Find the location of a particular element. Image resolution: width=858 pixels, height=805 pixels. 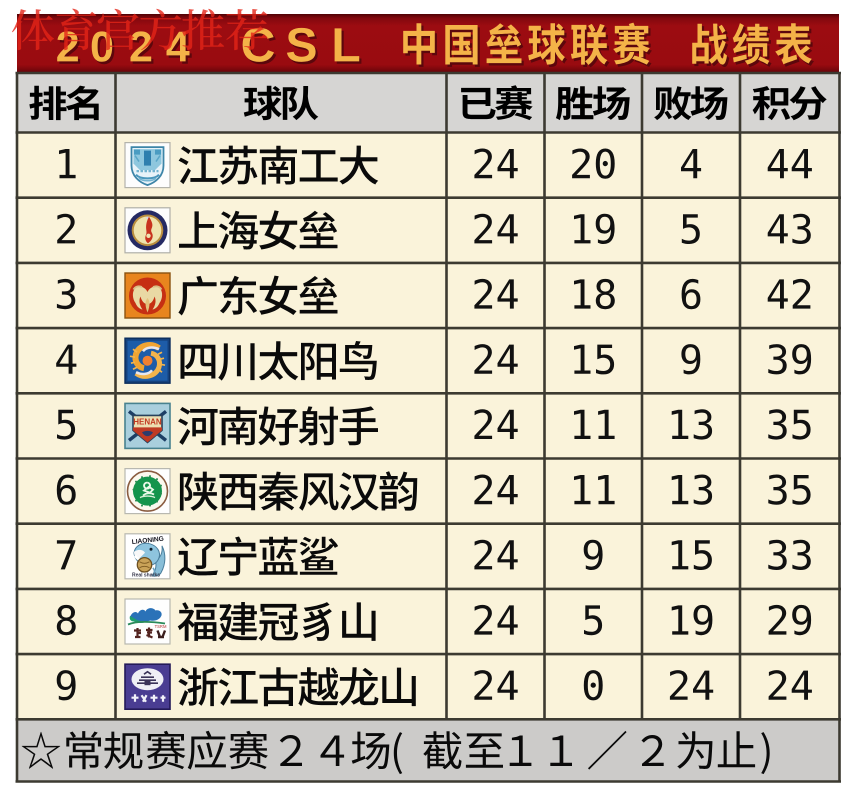

svg-text: LIAONING is located at coordinates (147, 541).